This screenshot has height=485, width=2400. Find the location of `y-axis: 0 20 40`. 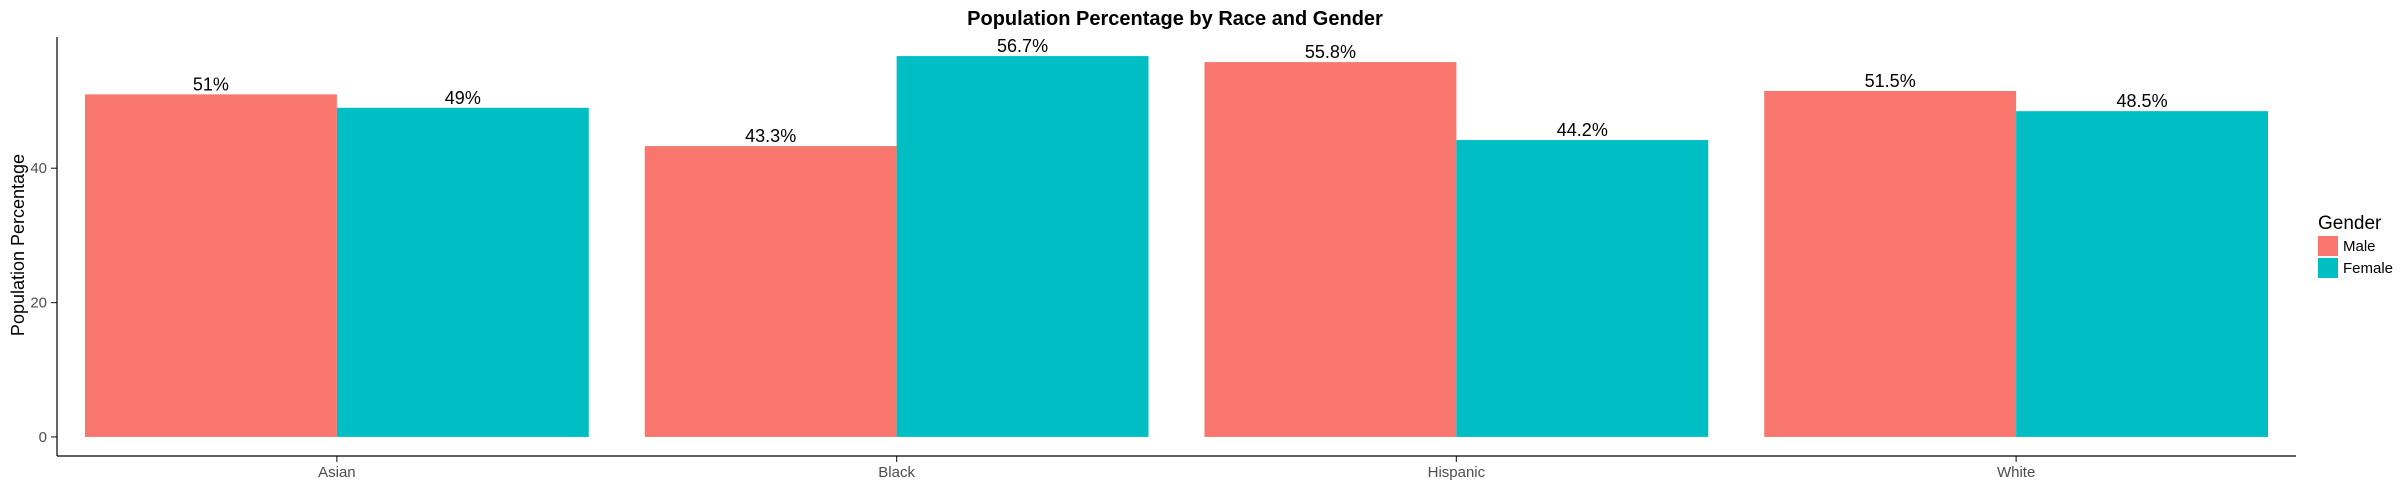

y-axis: 0 20 40 is located at coordinates (43, 303).